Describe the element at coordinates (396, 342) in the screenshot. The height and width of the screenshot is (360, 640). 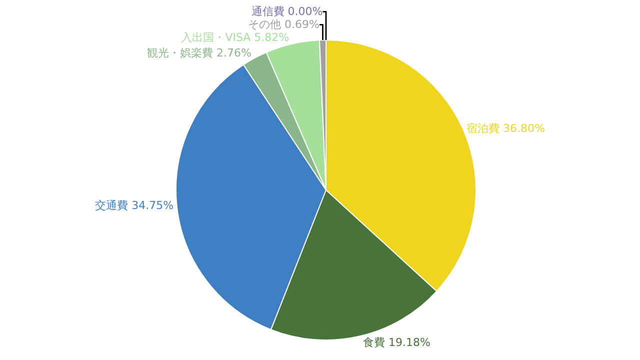
I see `slice-label: 食費 19.18%` at that location.